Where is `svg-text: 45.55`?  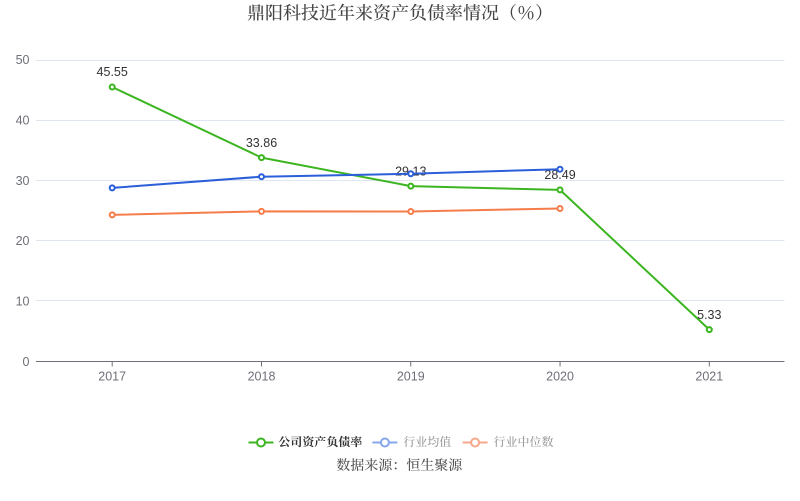 svg-text: 45.55 is located at coordinates (112, 72).